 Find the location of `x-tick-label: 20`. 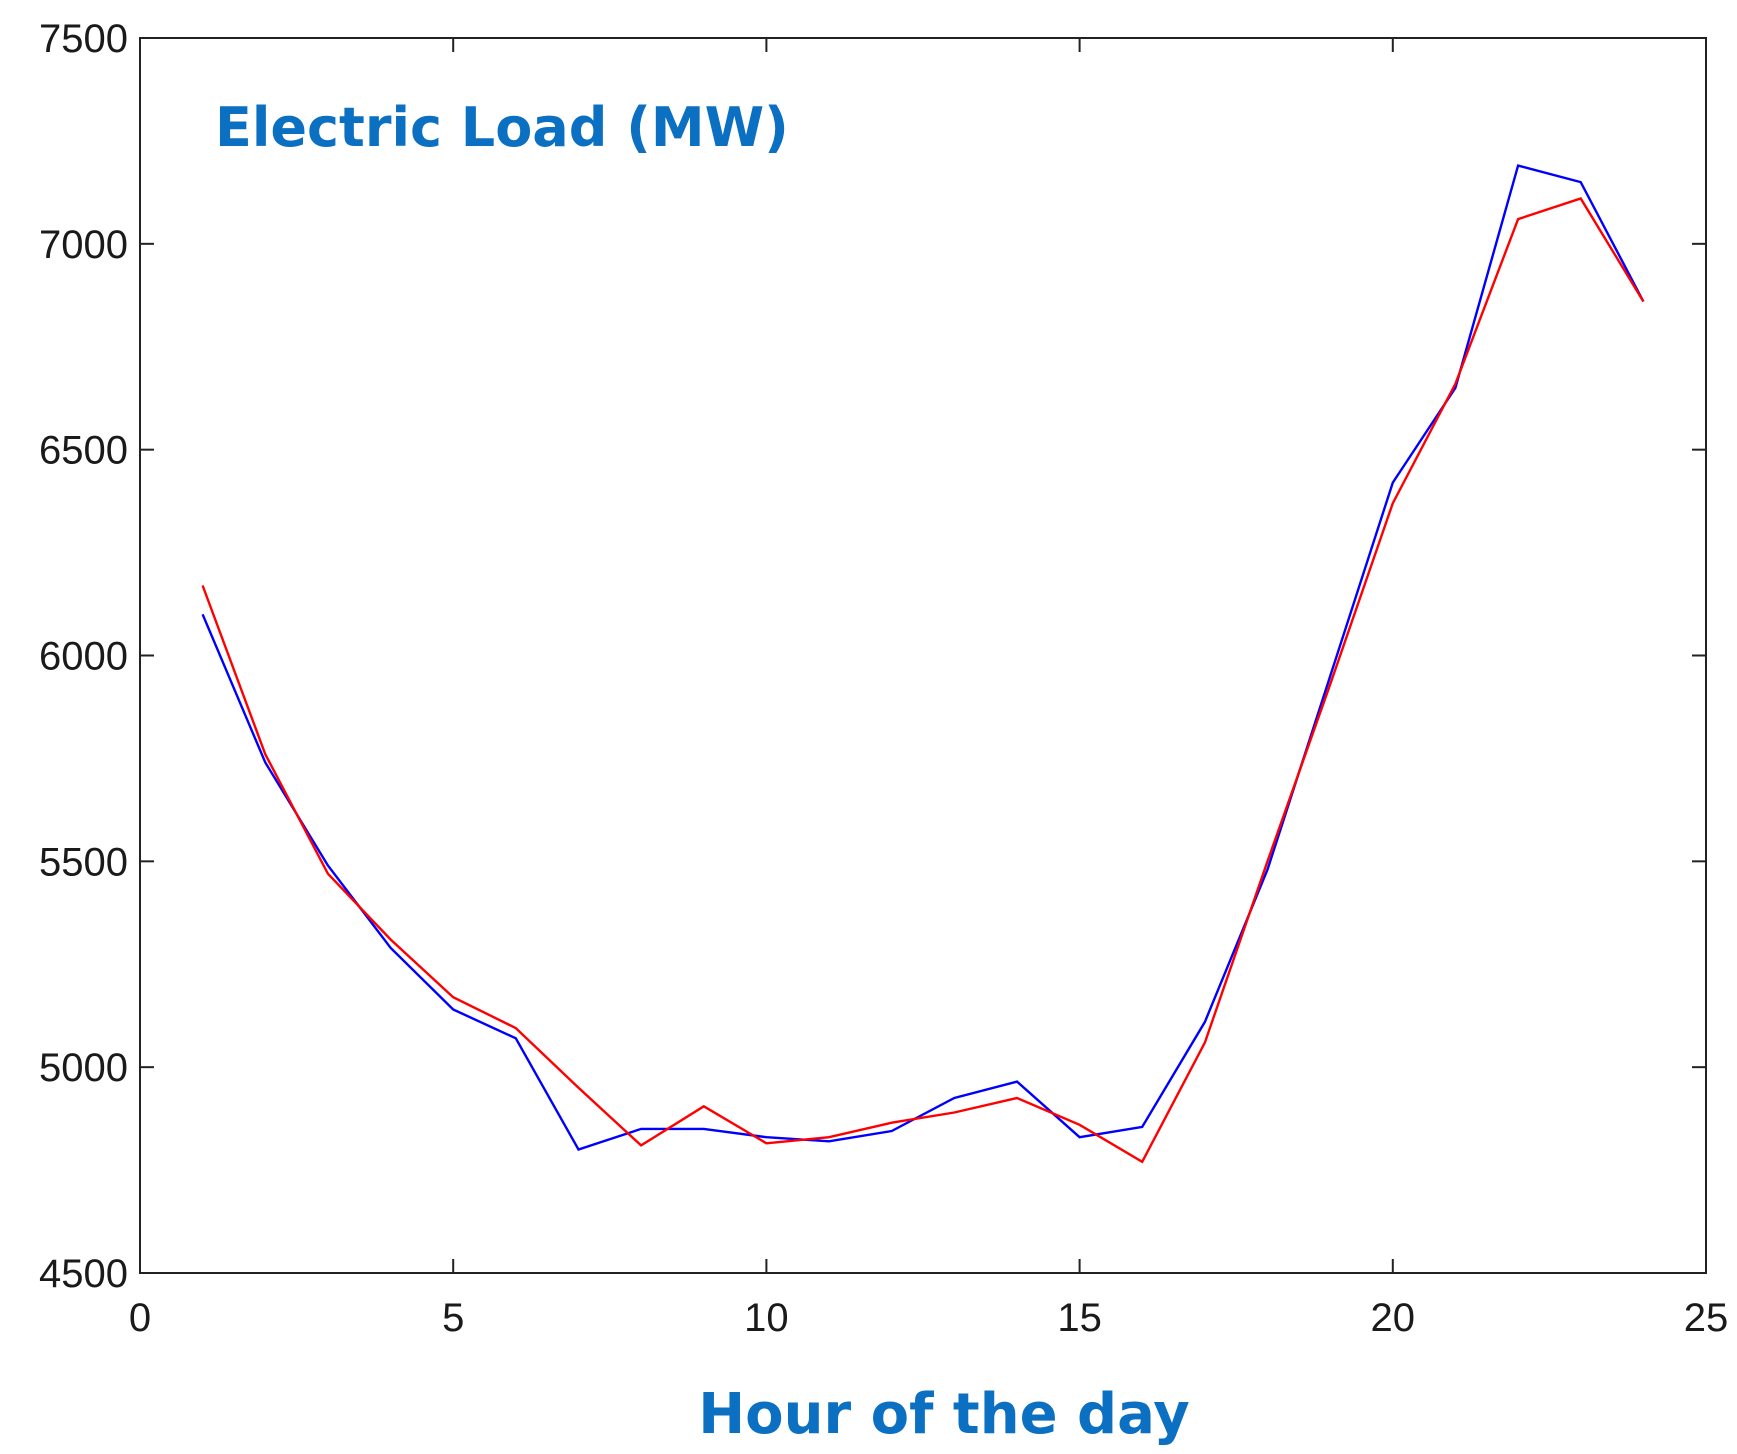

x-tick-label: 20 is located at coordinates (1393, 1318).